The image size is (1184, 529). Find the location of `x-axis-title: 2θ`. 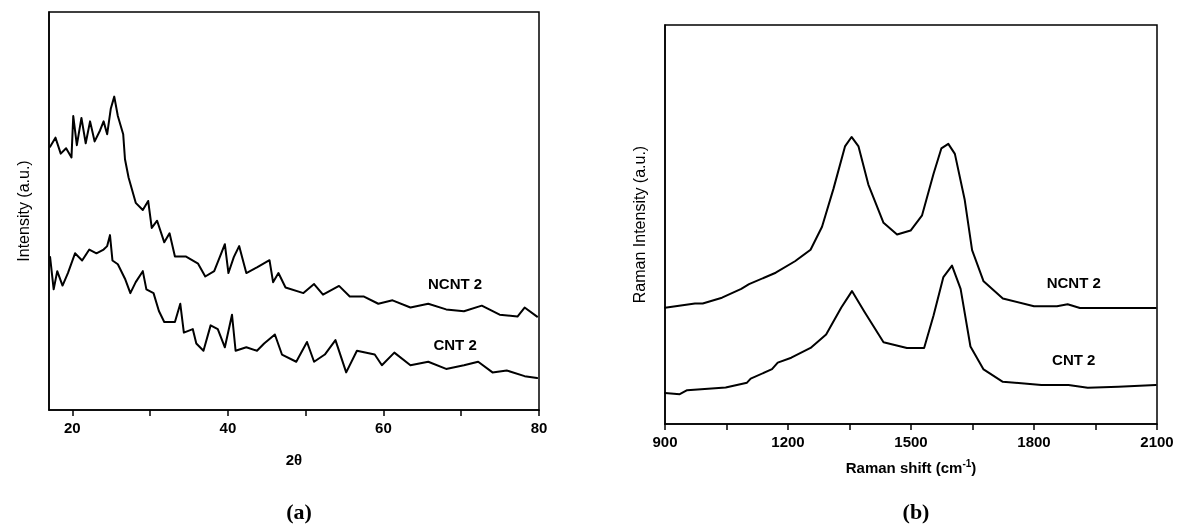

x-axis-title: 2θ is located at coordinates (294, 459).